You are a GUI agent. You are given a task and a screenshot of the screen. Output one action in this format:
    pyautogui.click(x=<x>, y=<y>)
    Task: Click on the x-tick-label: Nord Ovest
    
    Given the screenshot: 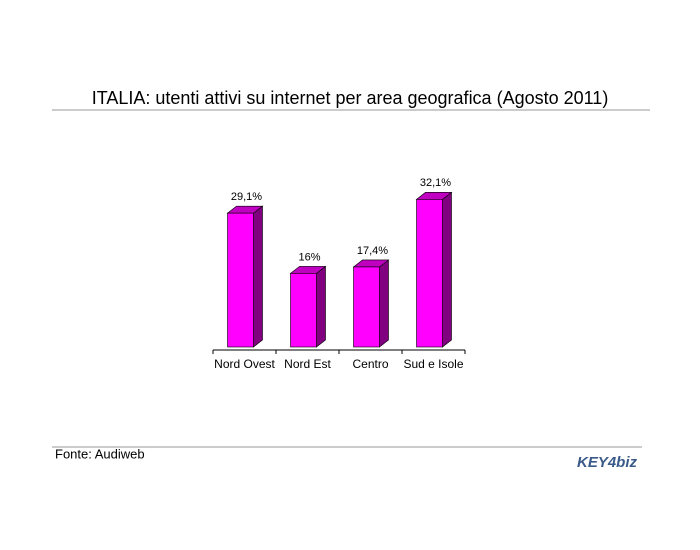 What is the action you would take?
    pyautogui.click(x=244, y=364)
    